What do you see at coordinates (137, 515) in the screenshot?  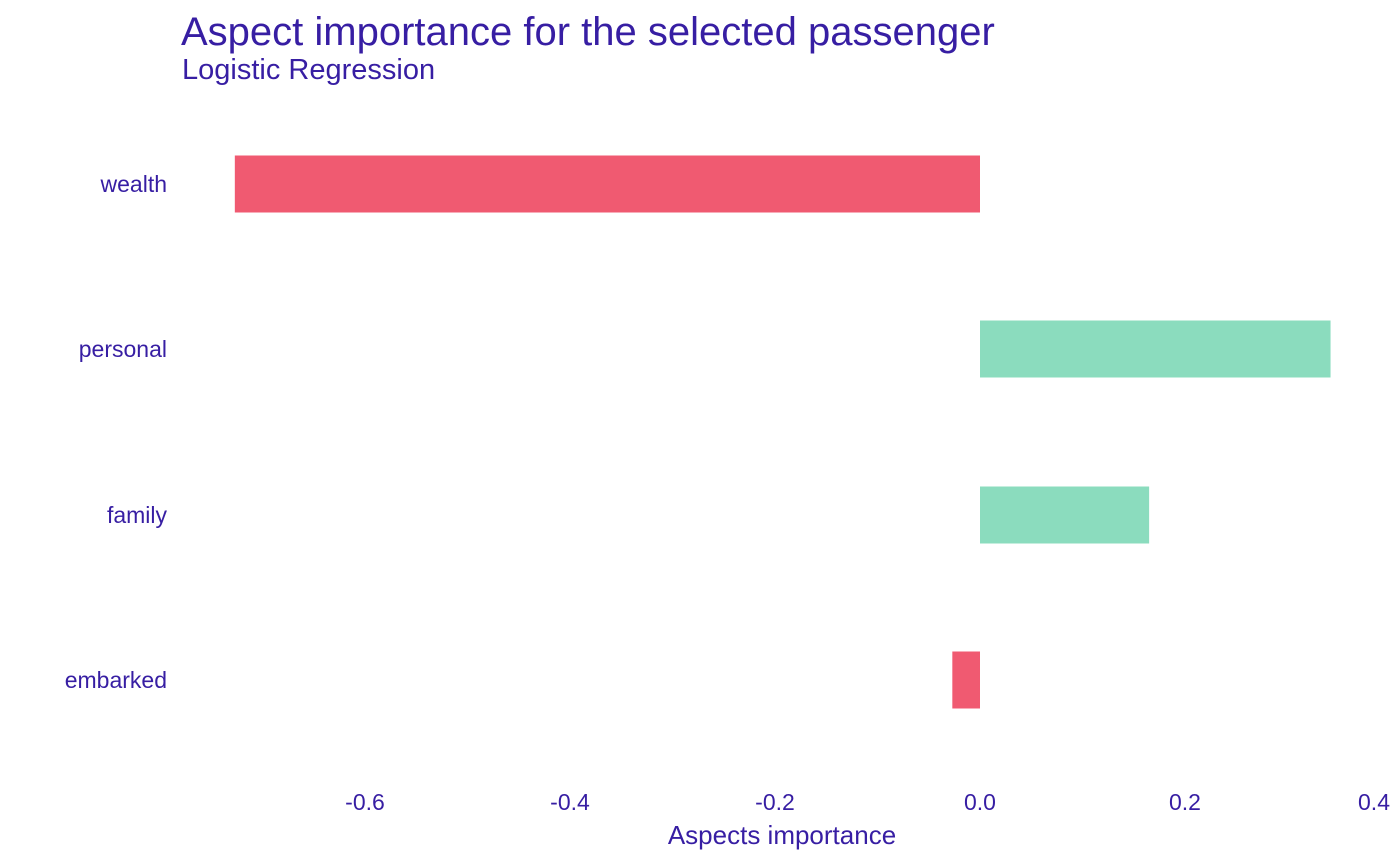 I see `y-tick-label-family: family` at bounding box center [137, 515].